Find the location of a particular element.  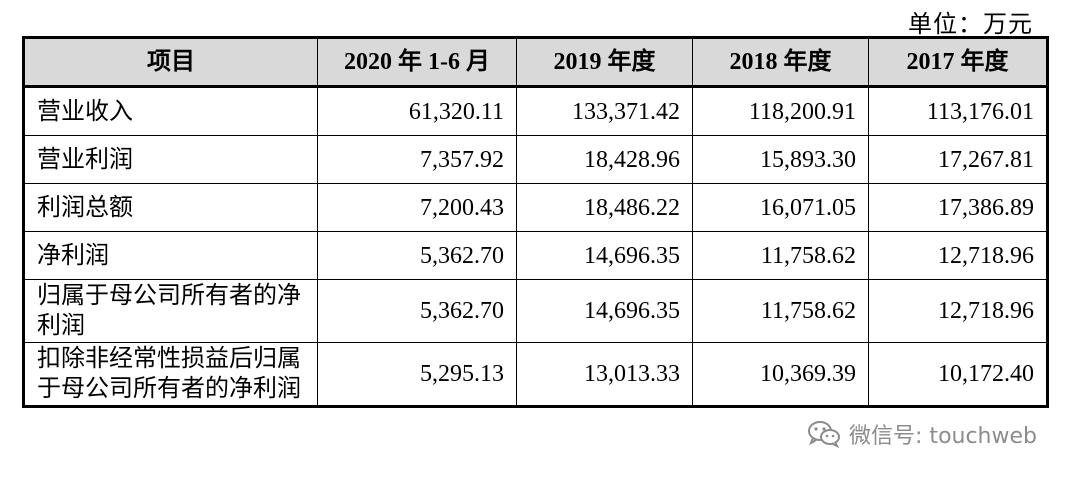

table-cell: 17,267.81 is located at coordinates (958, 159).